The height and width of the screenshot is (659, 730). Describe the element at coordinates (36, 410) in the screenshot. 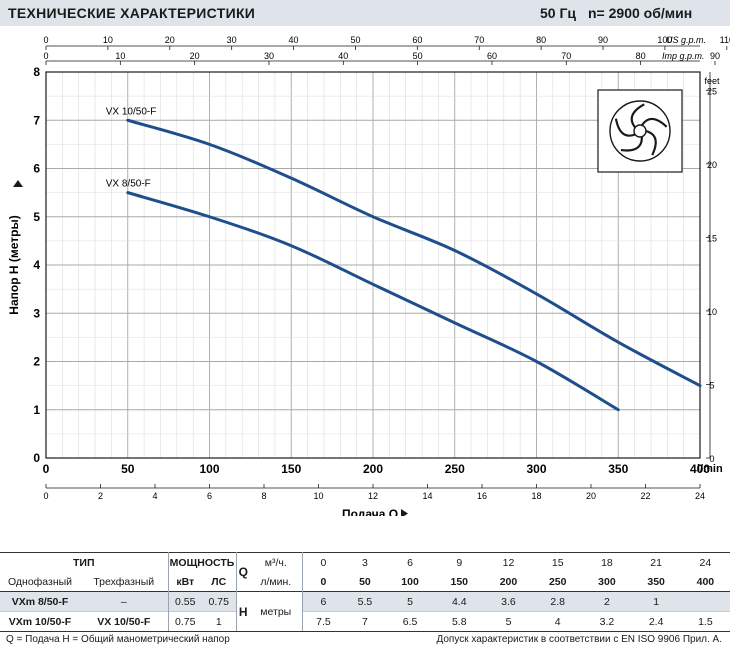

I see `y-tick-label: 1` at that location.